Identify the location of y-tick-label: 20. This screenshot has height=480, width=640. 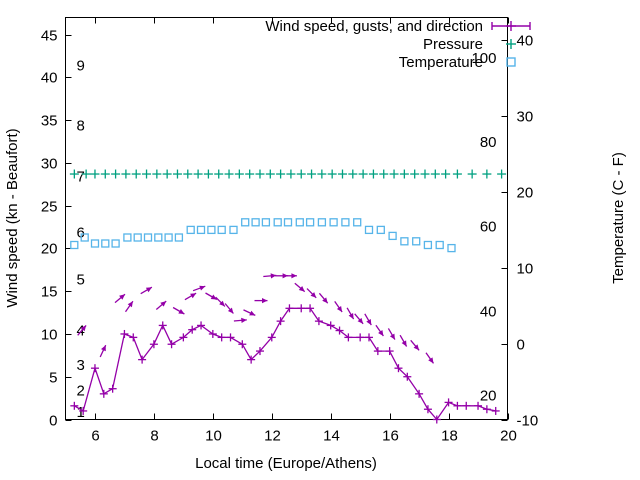
(49, 249).